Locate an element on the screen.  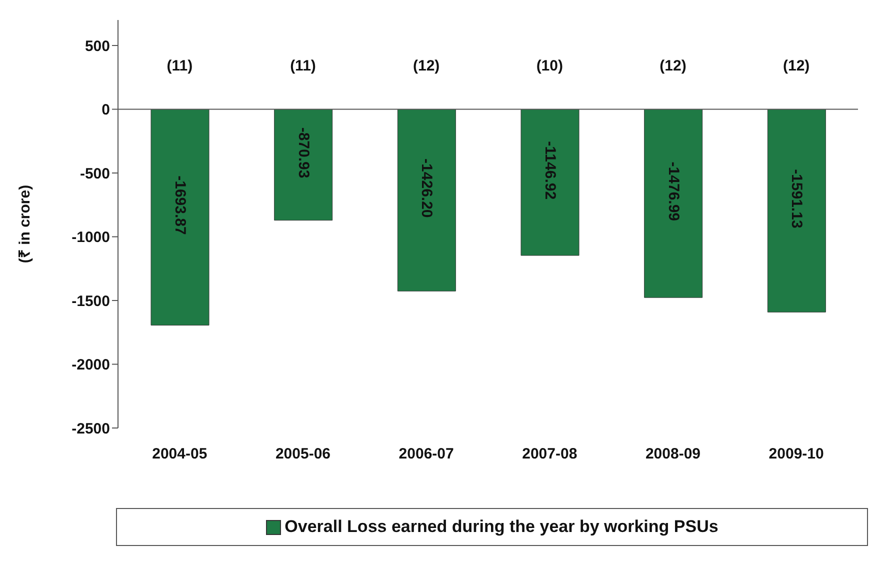
y-tick-label: -1500 is located at coordinates (91, 301).